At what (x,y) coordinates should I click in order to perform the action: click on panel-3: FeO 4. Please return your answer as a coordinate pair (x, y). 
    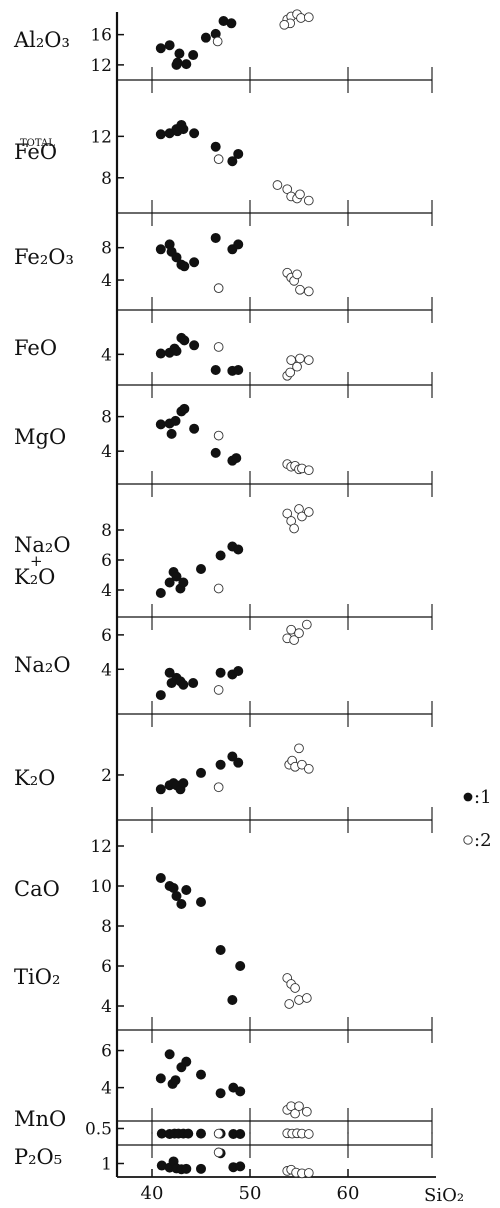
    Looking at the image, I should click on (164, 356).